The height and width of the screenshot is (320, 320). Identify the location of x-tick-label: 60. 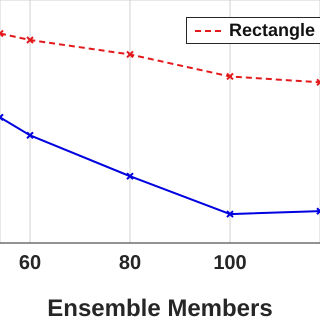
(30, 263).